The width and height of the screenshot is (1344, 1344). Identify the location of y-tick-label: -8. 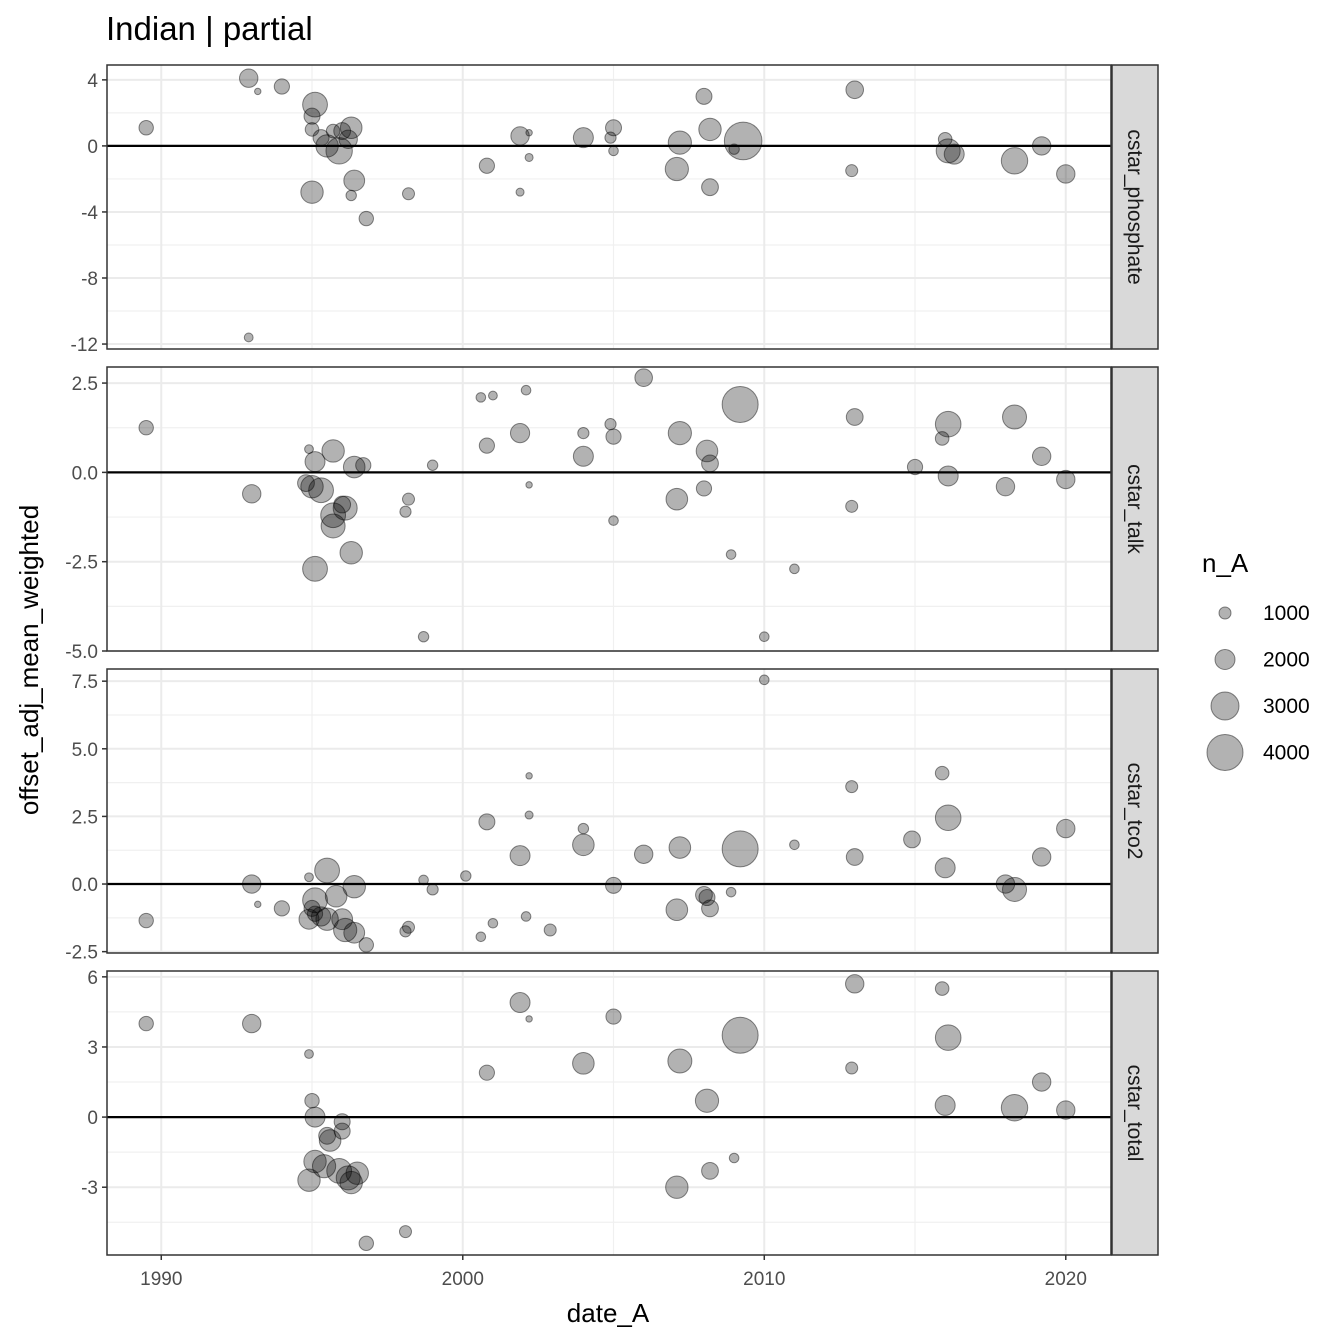
(89, 279).